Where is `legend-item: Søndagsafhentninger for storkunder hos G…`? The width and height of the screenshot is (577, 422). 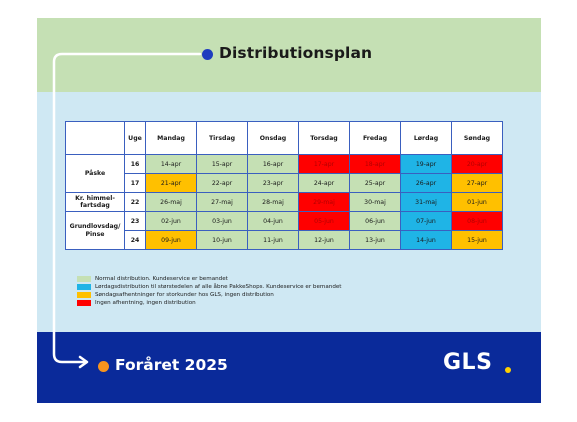 legend-item: Søndagsafhentninger for storkunder hos G… is located at coordinates (209, 295).